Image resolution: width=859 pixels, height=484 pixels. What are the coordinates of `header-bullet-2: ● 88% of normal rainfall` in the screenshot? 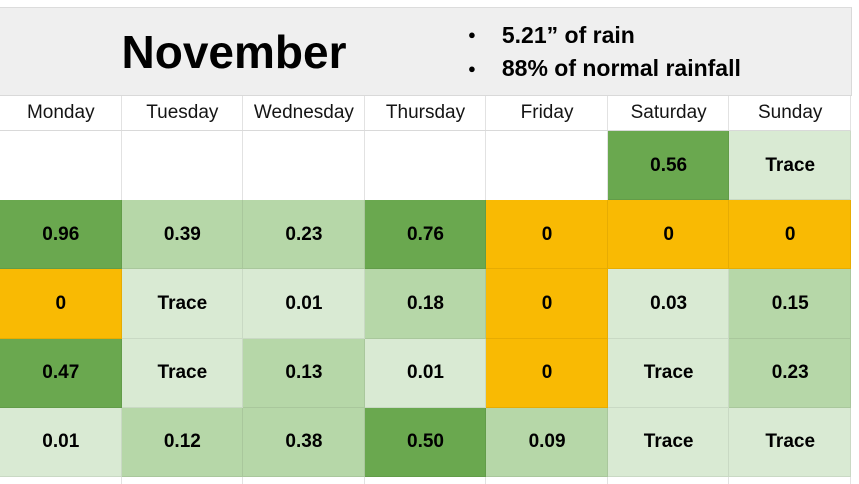 It's located at (604, 68).